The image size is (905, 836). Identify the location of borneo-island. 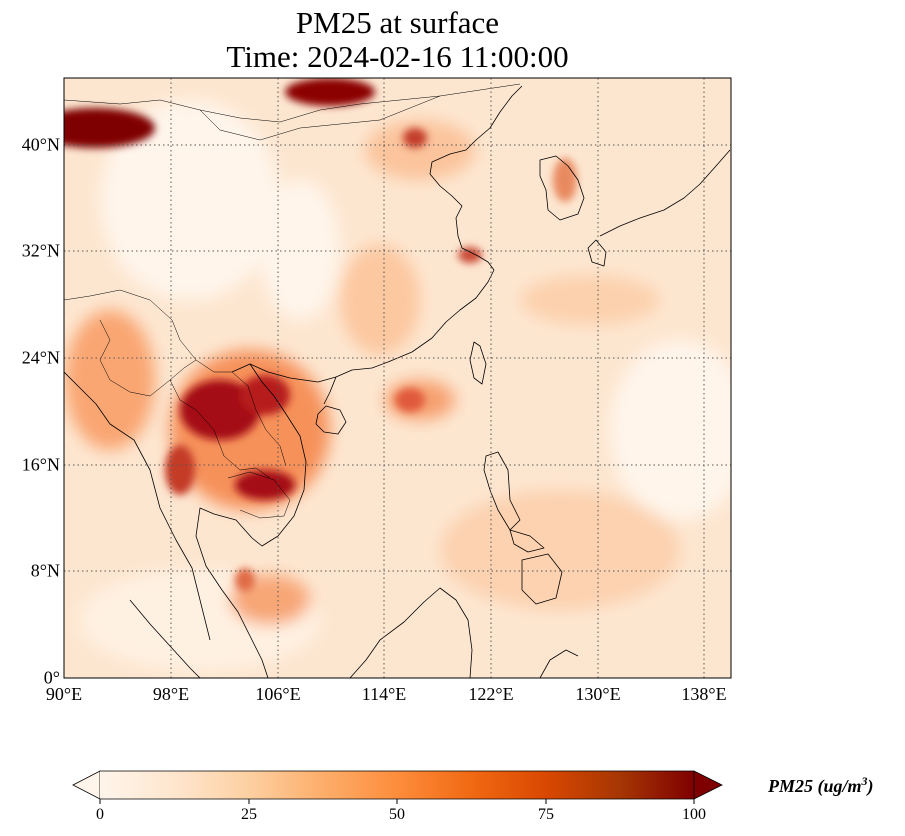
(411, 632).